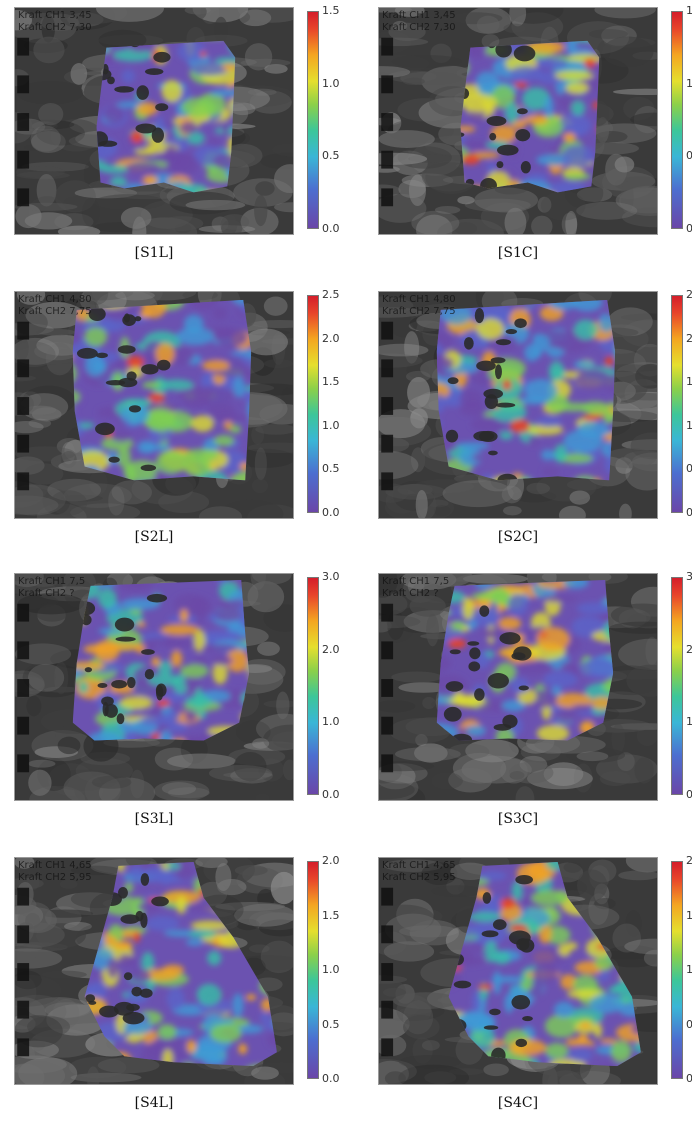  I want to click on panel-caption: [S4L], so click(154, 1103).